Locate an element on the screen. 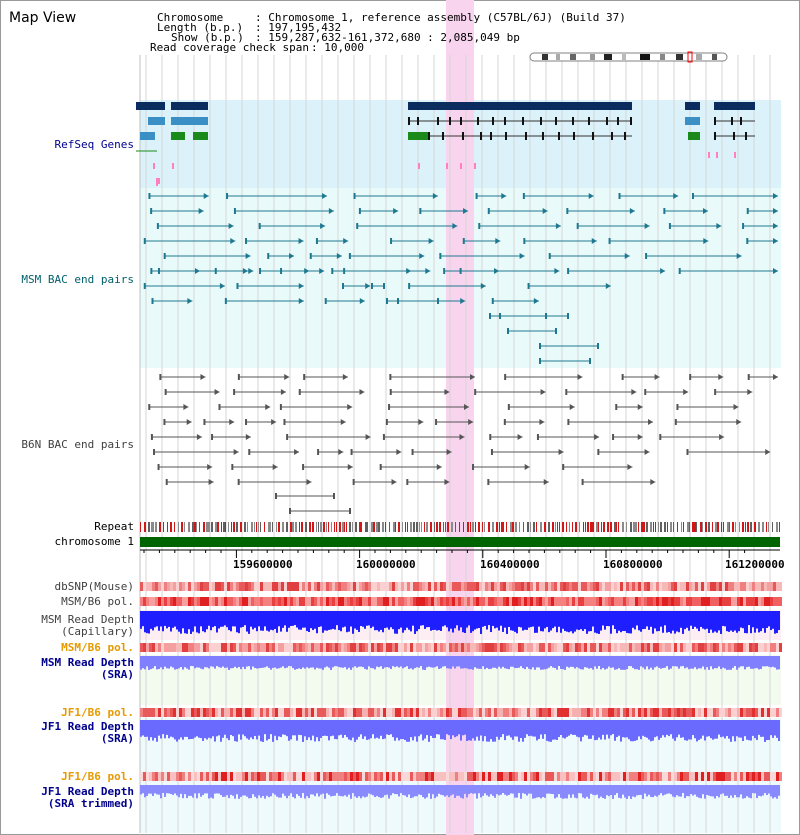 The width and height of the screenshot is (800, 835). track-label-jf1-b6-pol: JF1/B6 pol. is located at coordinates (97, 712).